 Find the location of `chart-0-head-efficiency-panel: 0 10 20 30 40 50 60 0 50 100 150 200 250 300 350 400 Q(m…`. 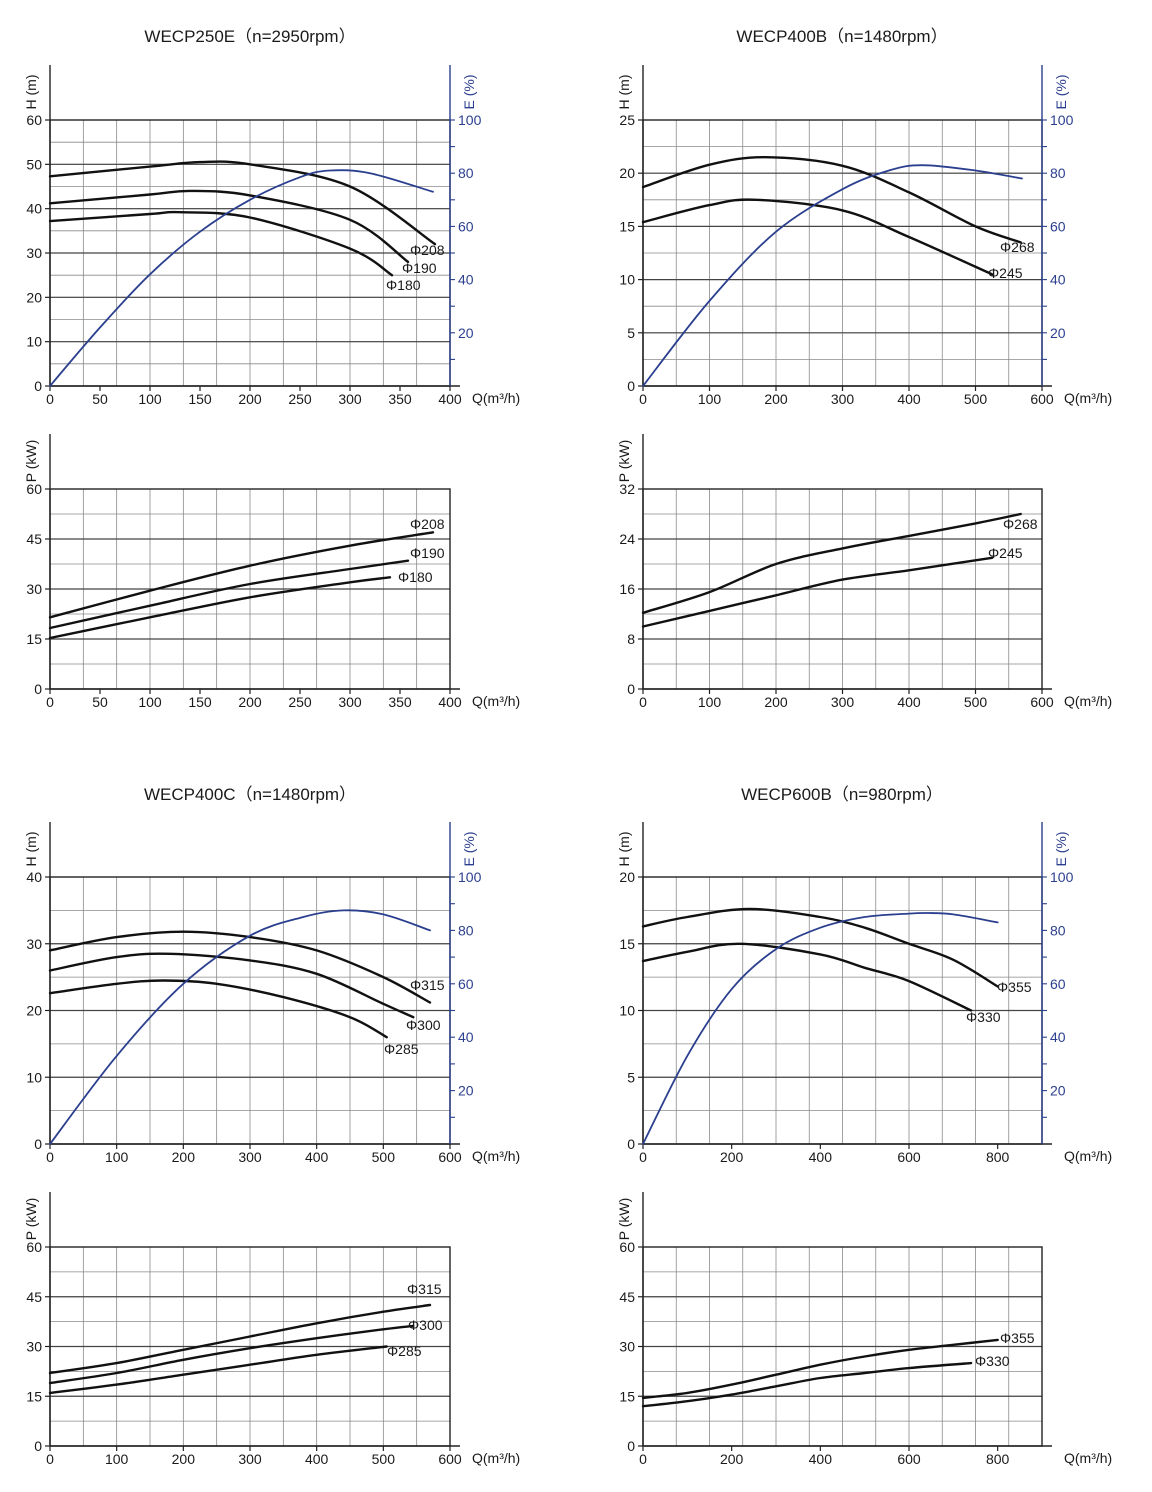

chart-0-head-efficiency-panel: 0 10 20 30 40 50 60 0 50 100 150 200 250 300 350 400 Q(m… is located at coordinates (271, 236).